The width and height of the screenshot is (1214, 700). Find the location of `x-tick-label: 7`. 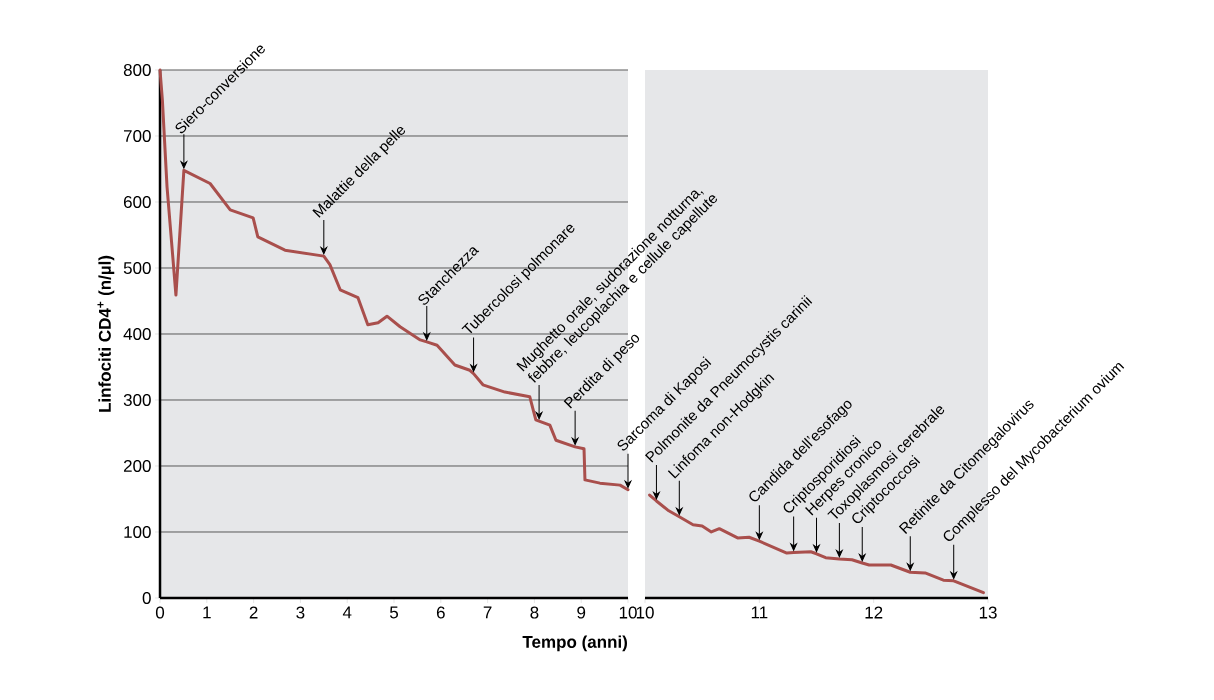

x-tick-label: 7 is located at coordinates (487, 612).